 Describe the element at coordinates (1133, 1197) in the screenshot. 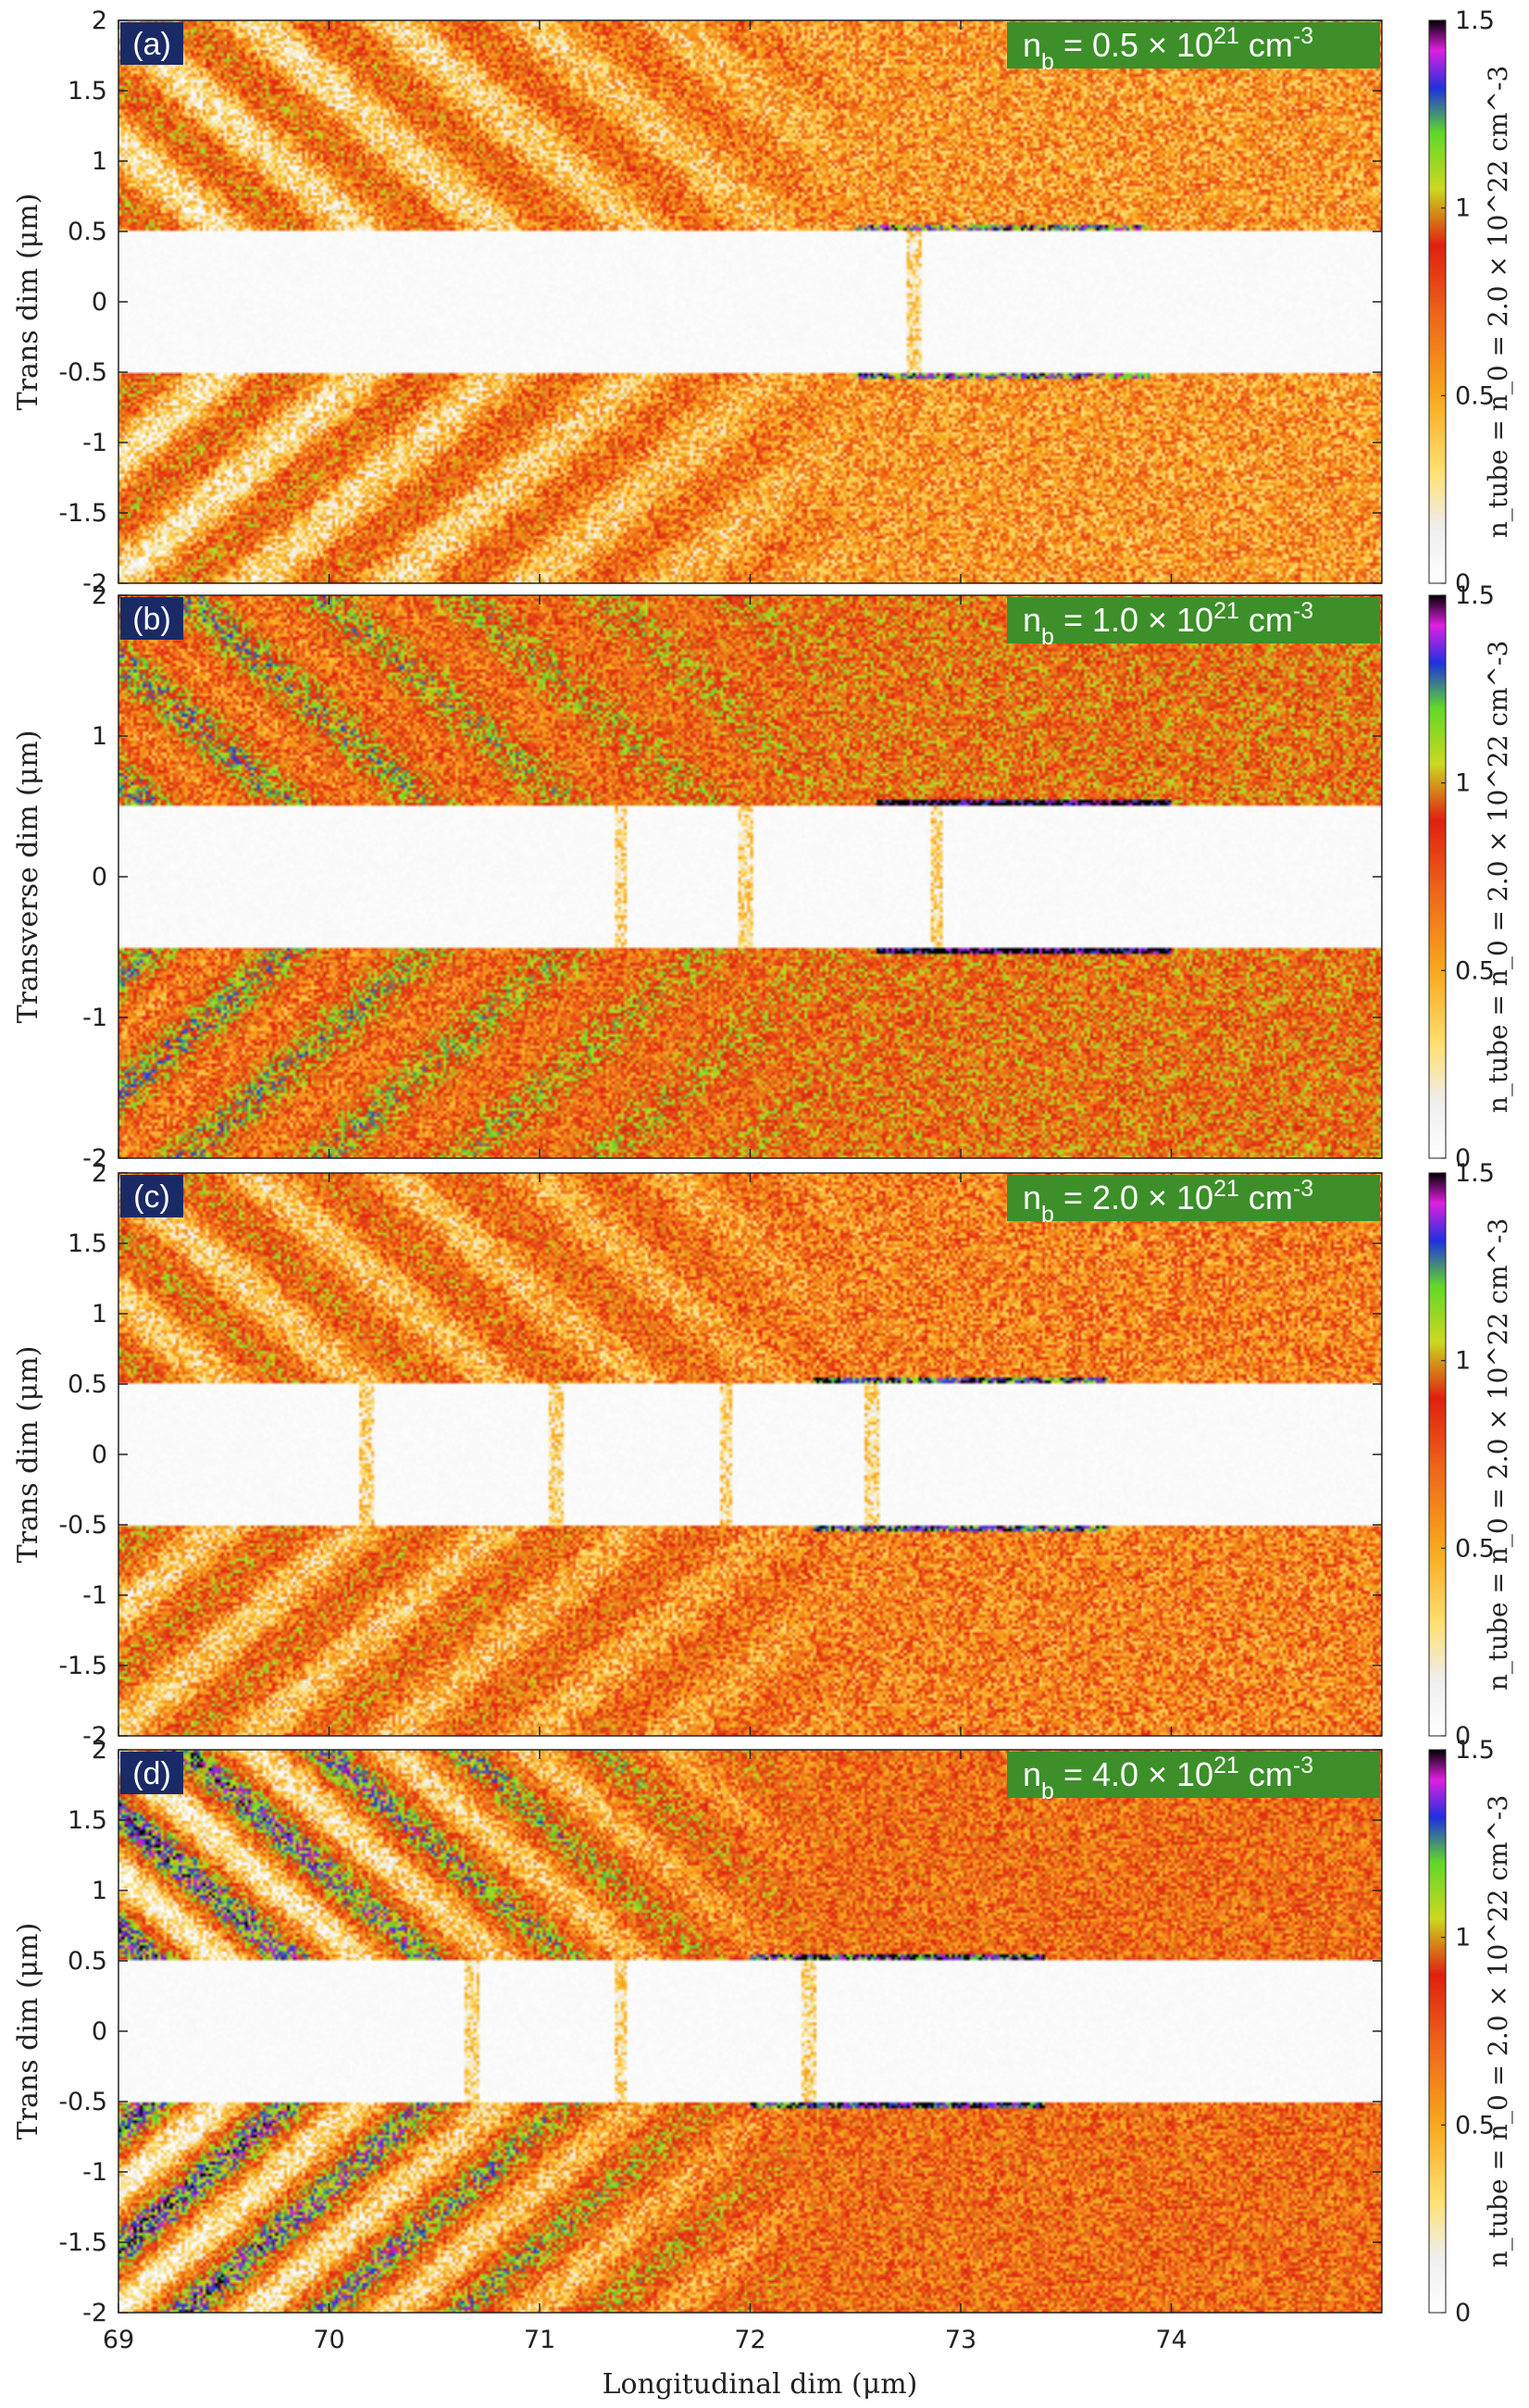

I see `density-label-density-mid: = 2.0 × 10` at that location.